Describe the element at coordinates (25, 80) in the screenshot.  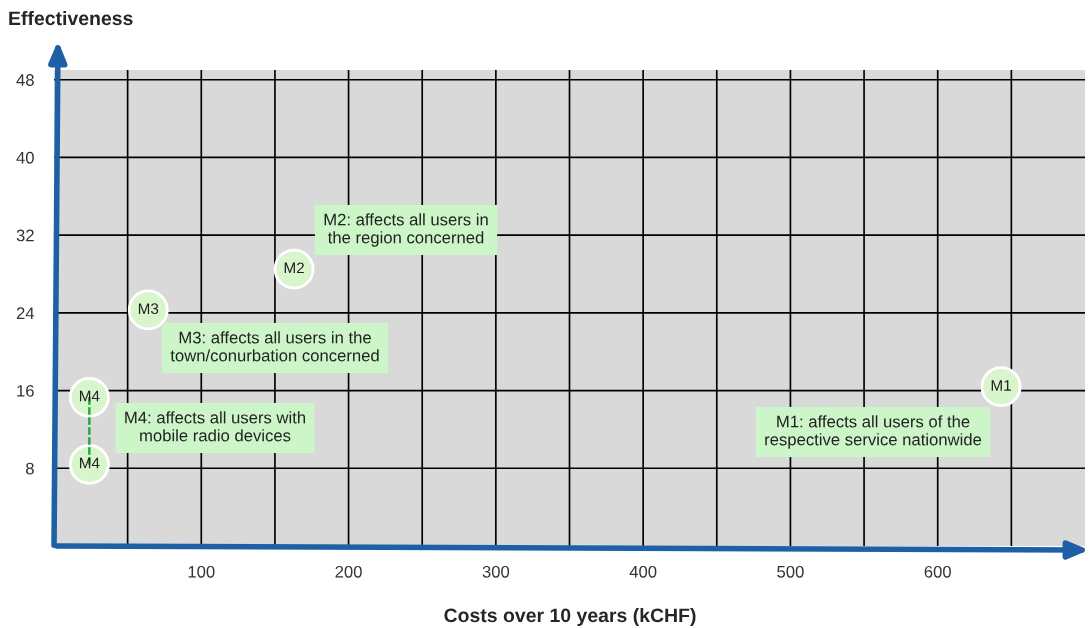
I see `y-tick-label: 48` at that location.